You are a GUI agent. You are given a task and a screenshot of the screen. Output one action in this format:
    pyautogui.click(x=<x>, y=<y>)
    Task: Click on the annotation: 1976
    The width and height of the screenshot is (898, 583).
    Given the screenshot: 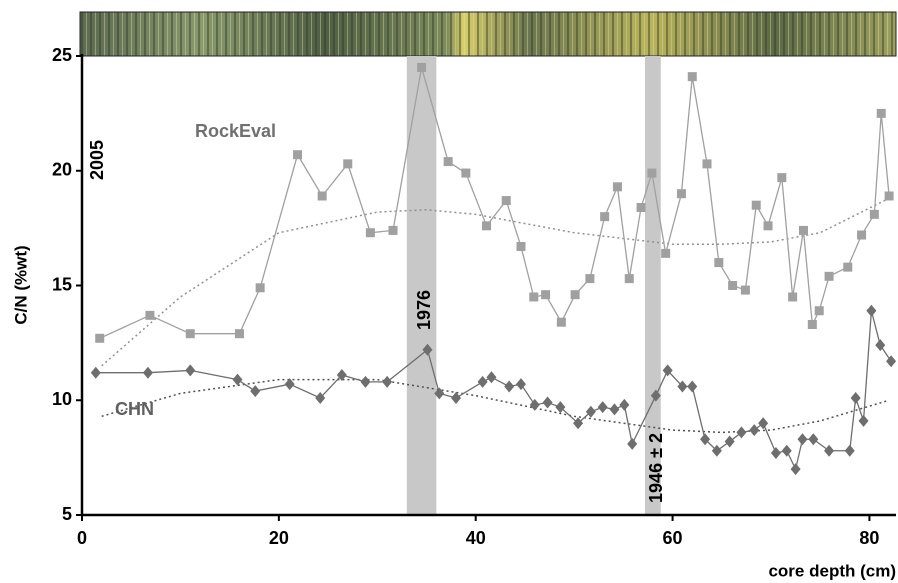 What is the action you would take?
    pyautogui.click(x=424, y=310)
    